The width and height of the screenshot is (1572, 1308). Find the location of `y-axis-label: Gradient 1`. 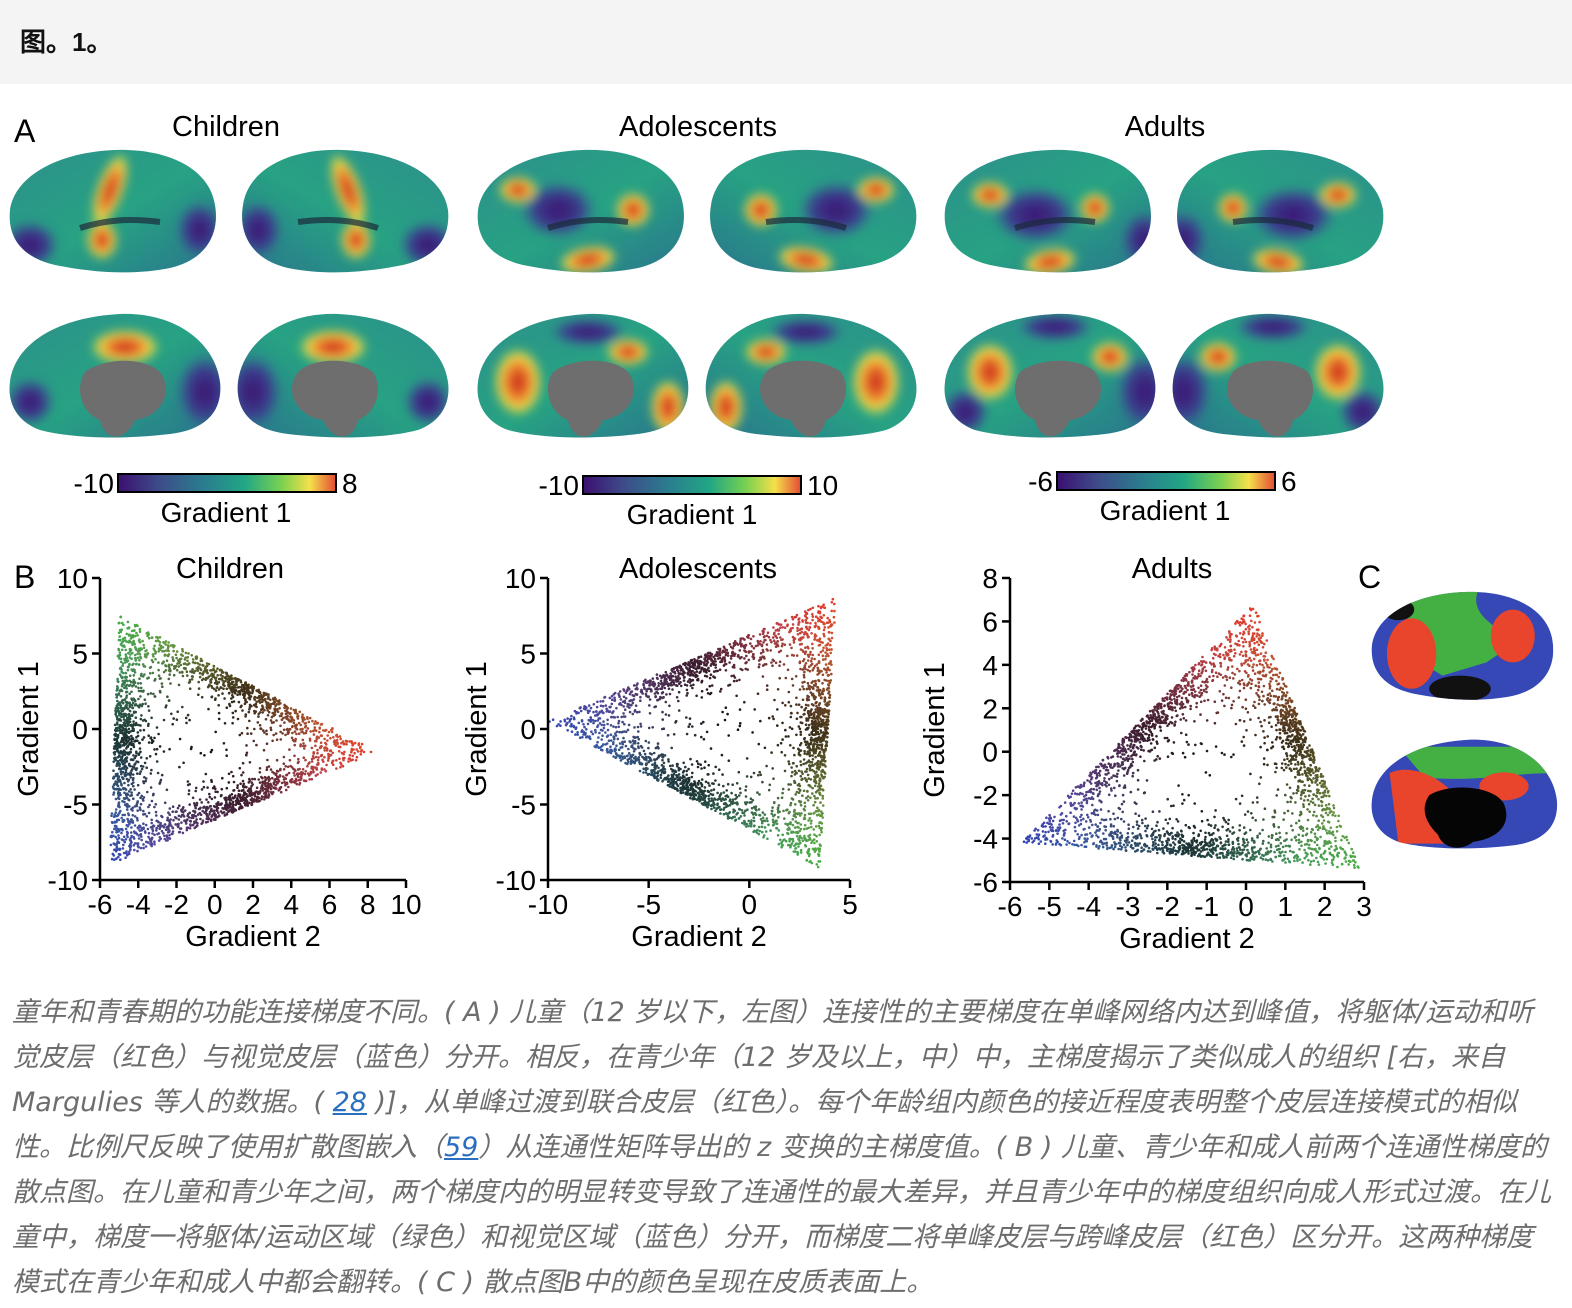

y-axis-label: Gradient 1 is located at coordinates (29, 728).